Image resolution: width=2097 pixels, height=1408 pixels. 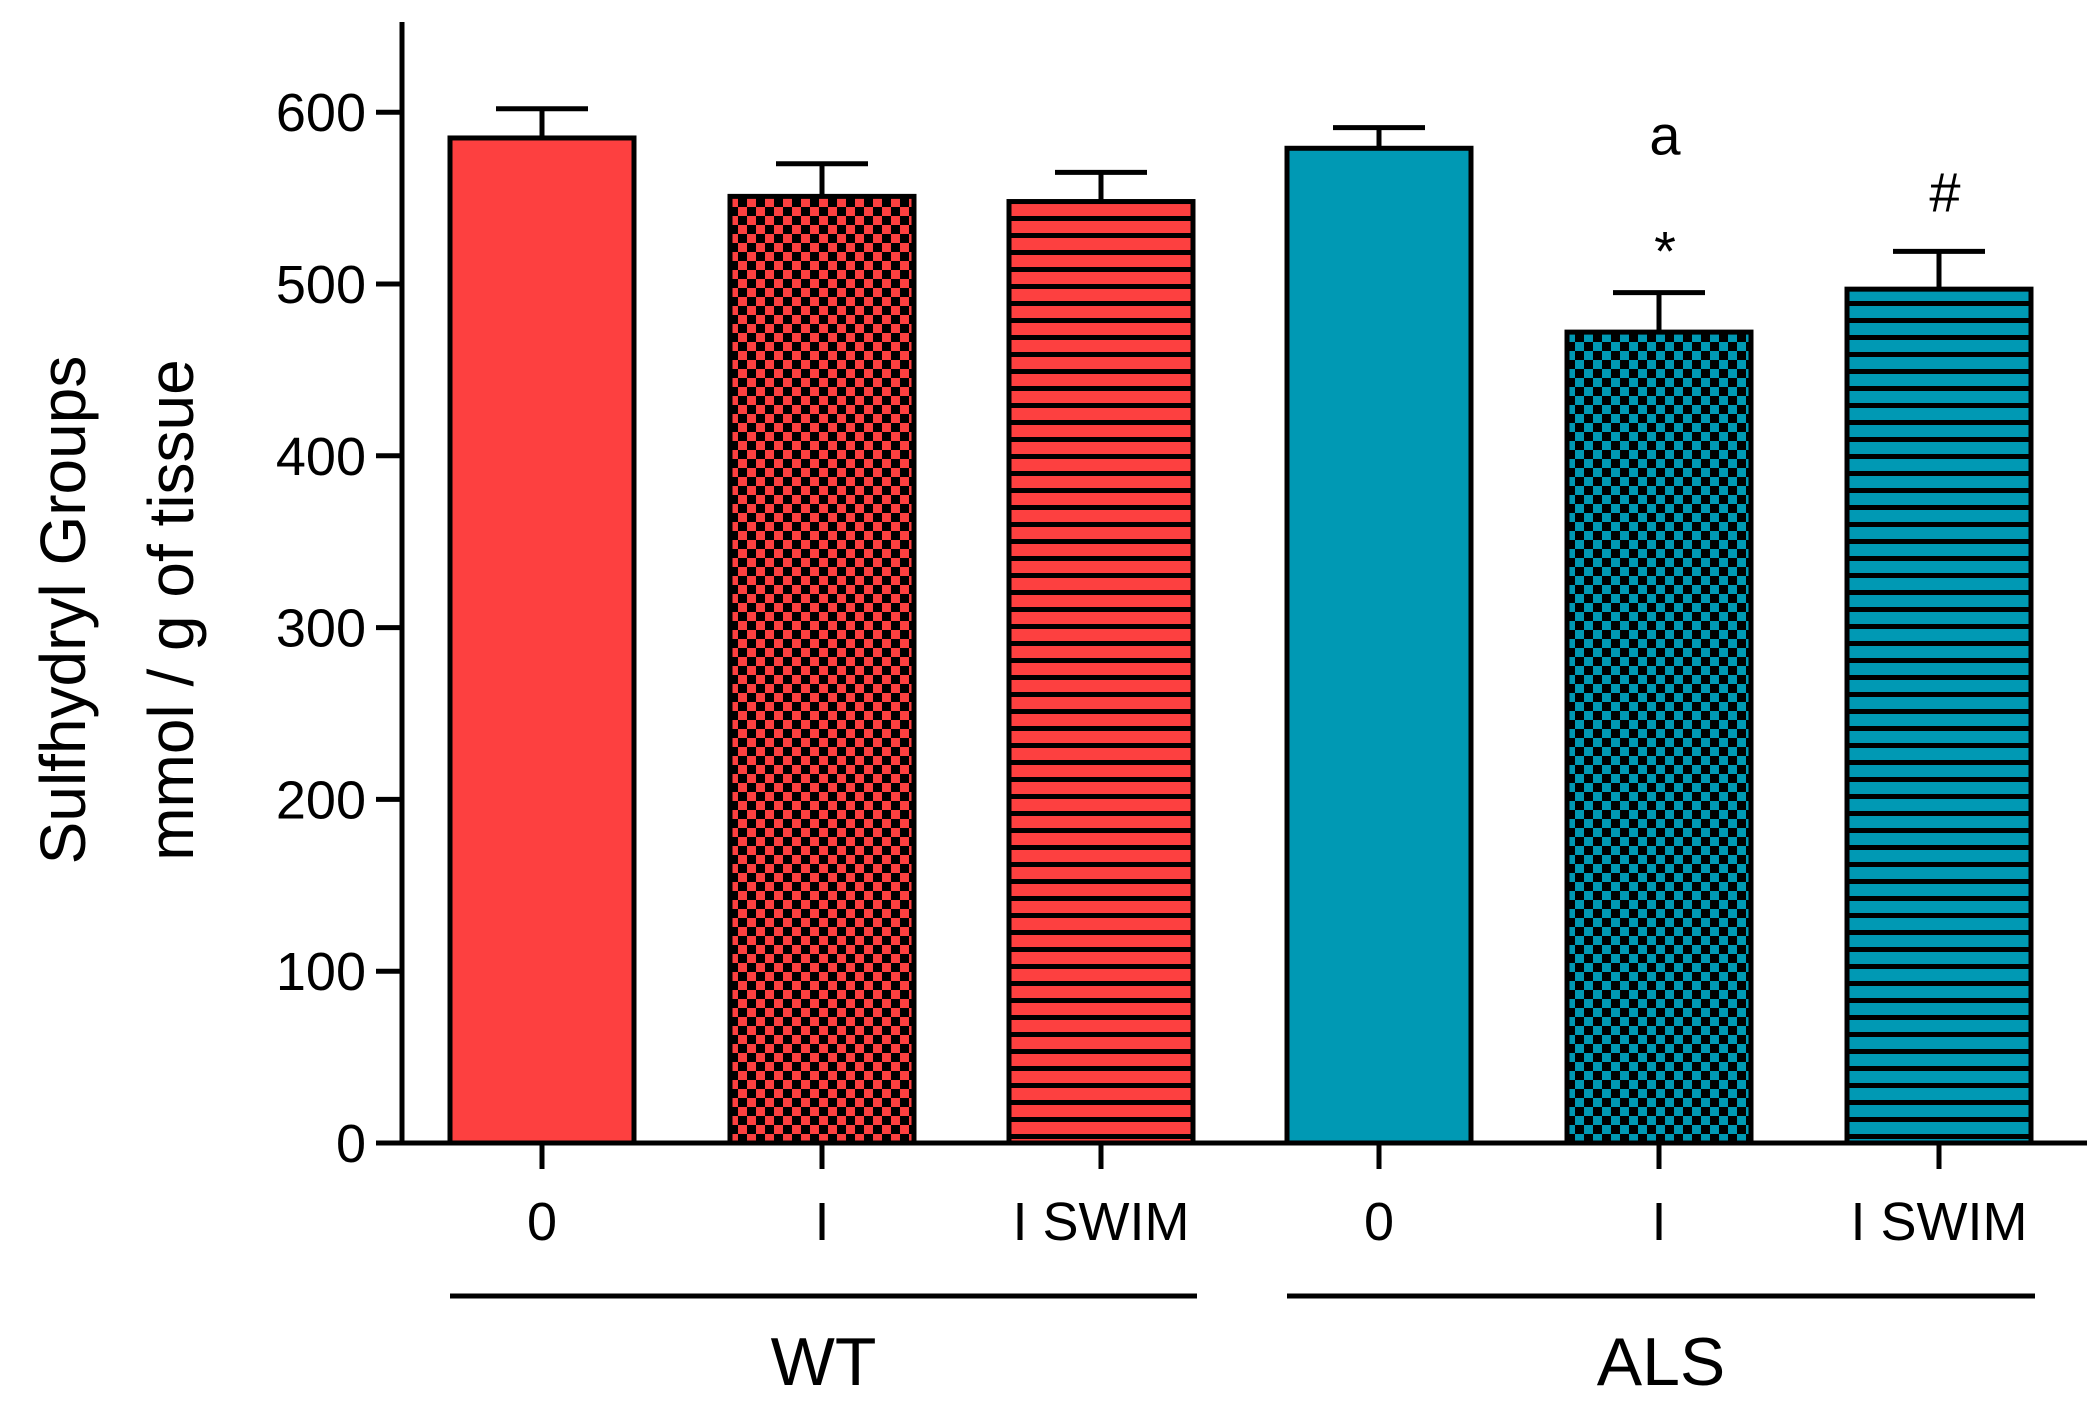 I want to click on group-label: WT, so click(x=824, y=1362).